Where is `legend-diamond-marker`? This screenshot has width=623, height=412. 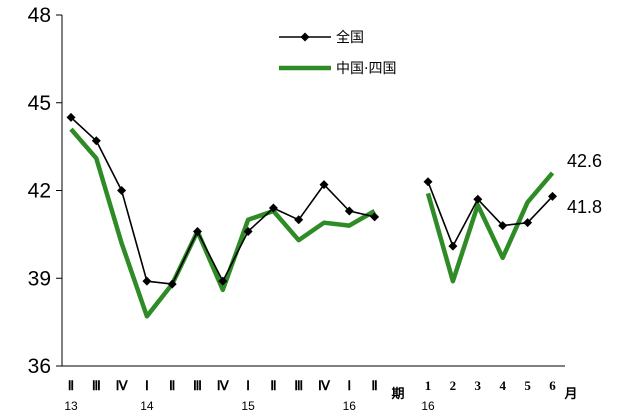 legend-diamond-marker is located at coordinates (305, 37).